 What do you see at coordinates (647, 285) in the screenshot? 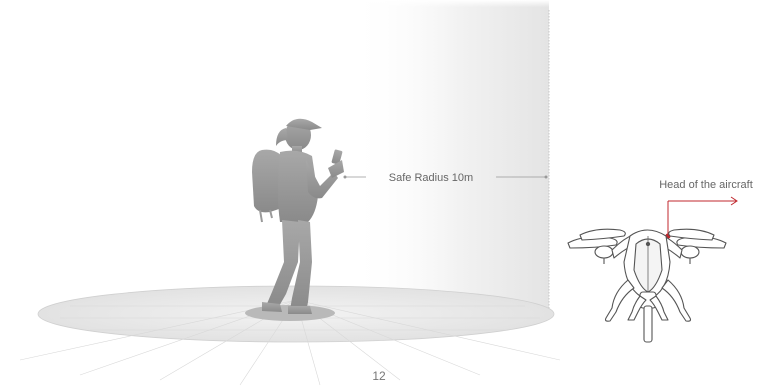
I see `aircraft-drone-icon` at bounding box center [647, 285].